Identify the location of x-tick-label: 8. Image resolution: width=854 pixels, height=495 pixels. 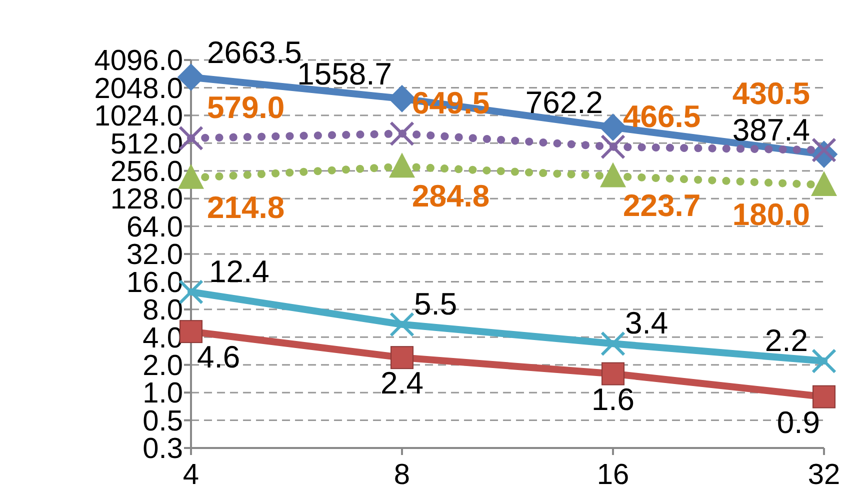
(402, 475).